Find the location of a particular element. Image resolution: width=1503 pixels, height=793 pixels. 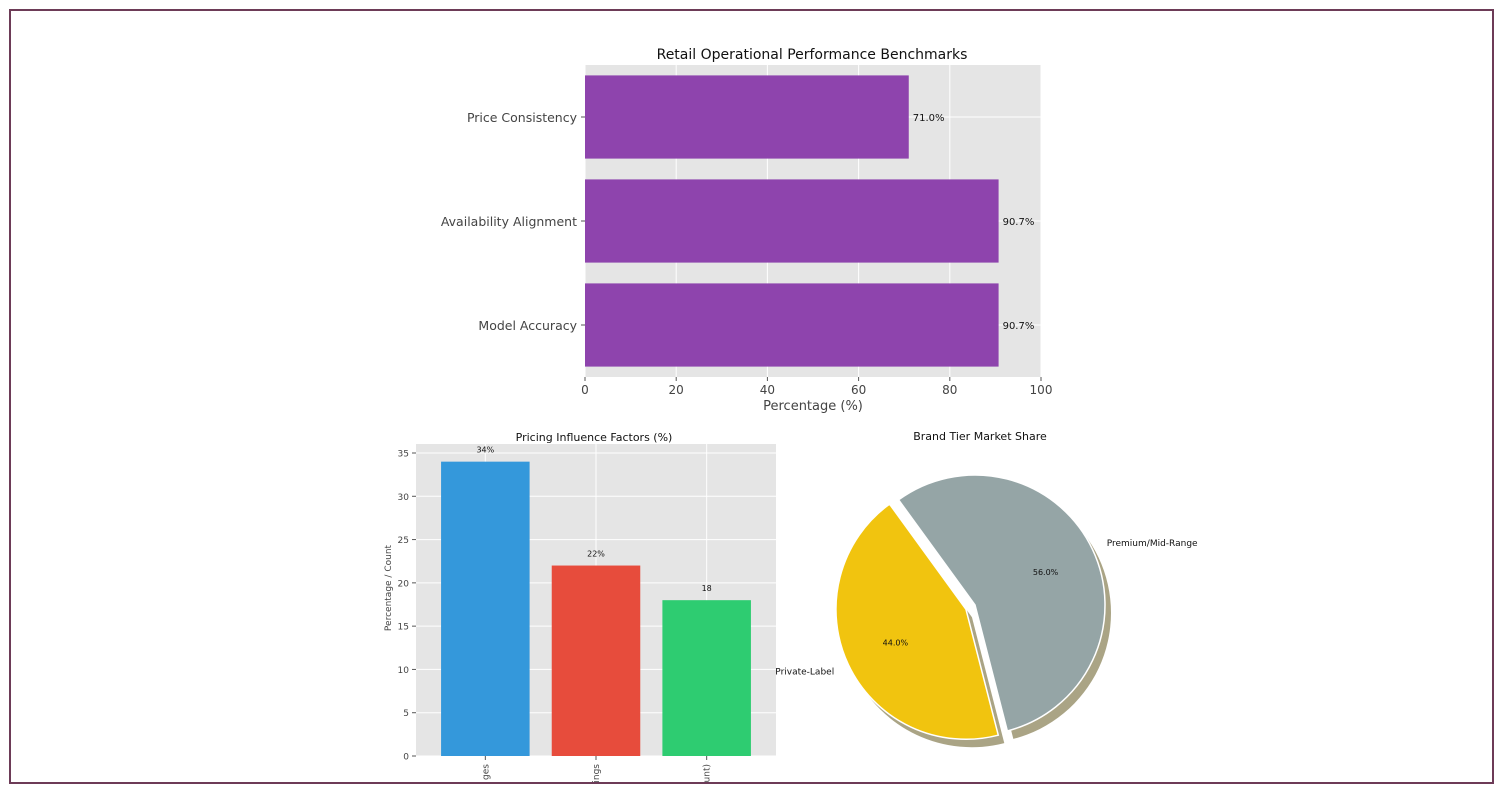

pricing-factors-value-label: 34% is located at coordinates (485, 450).